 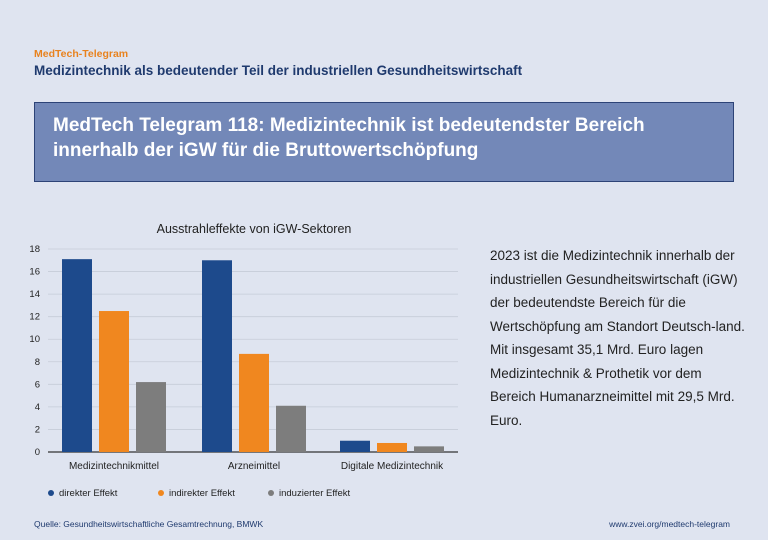 I want to click on legend-item-indirect: indirekter Effekt, so click(x=196, y=493).